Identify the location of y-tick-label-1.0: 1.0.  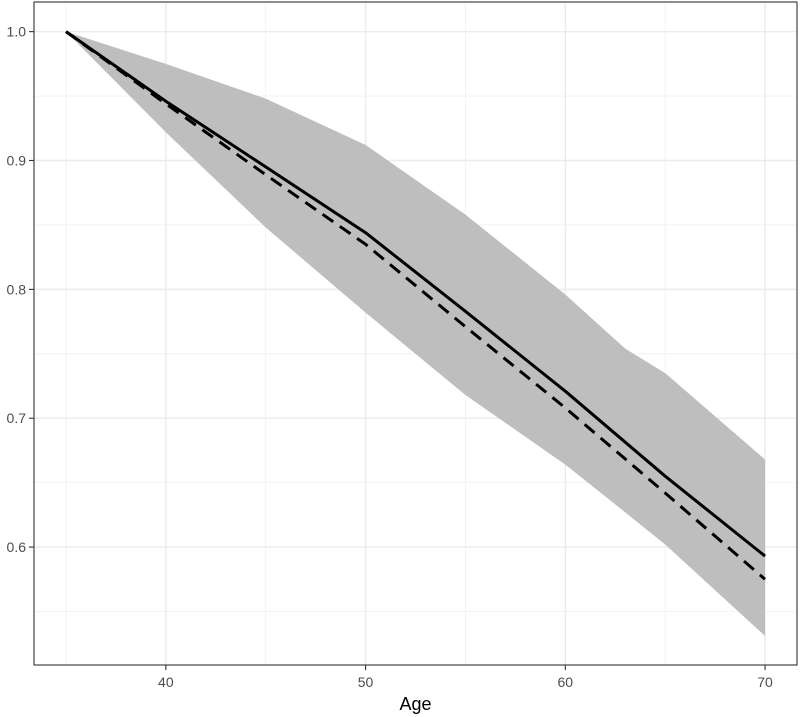
(17, 32).